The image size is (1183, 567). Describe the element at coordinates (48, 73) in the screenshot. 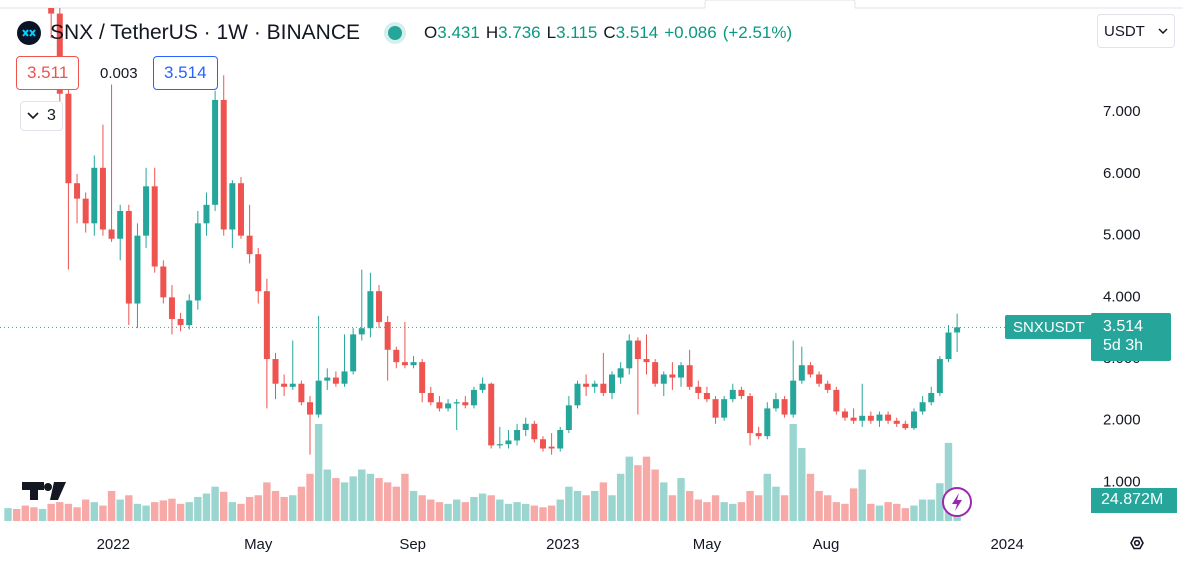

I see `sell-button: 3.511` at that location.